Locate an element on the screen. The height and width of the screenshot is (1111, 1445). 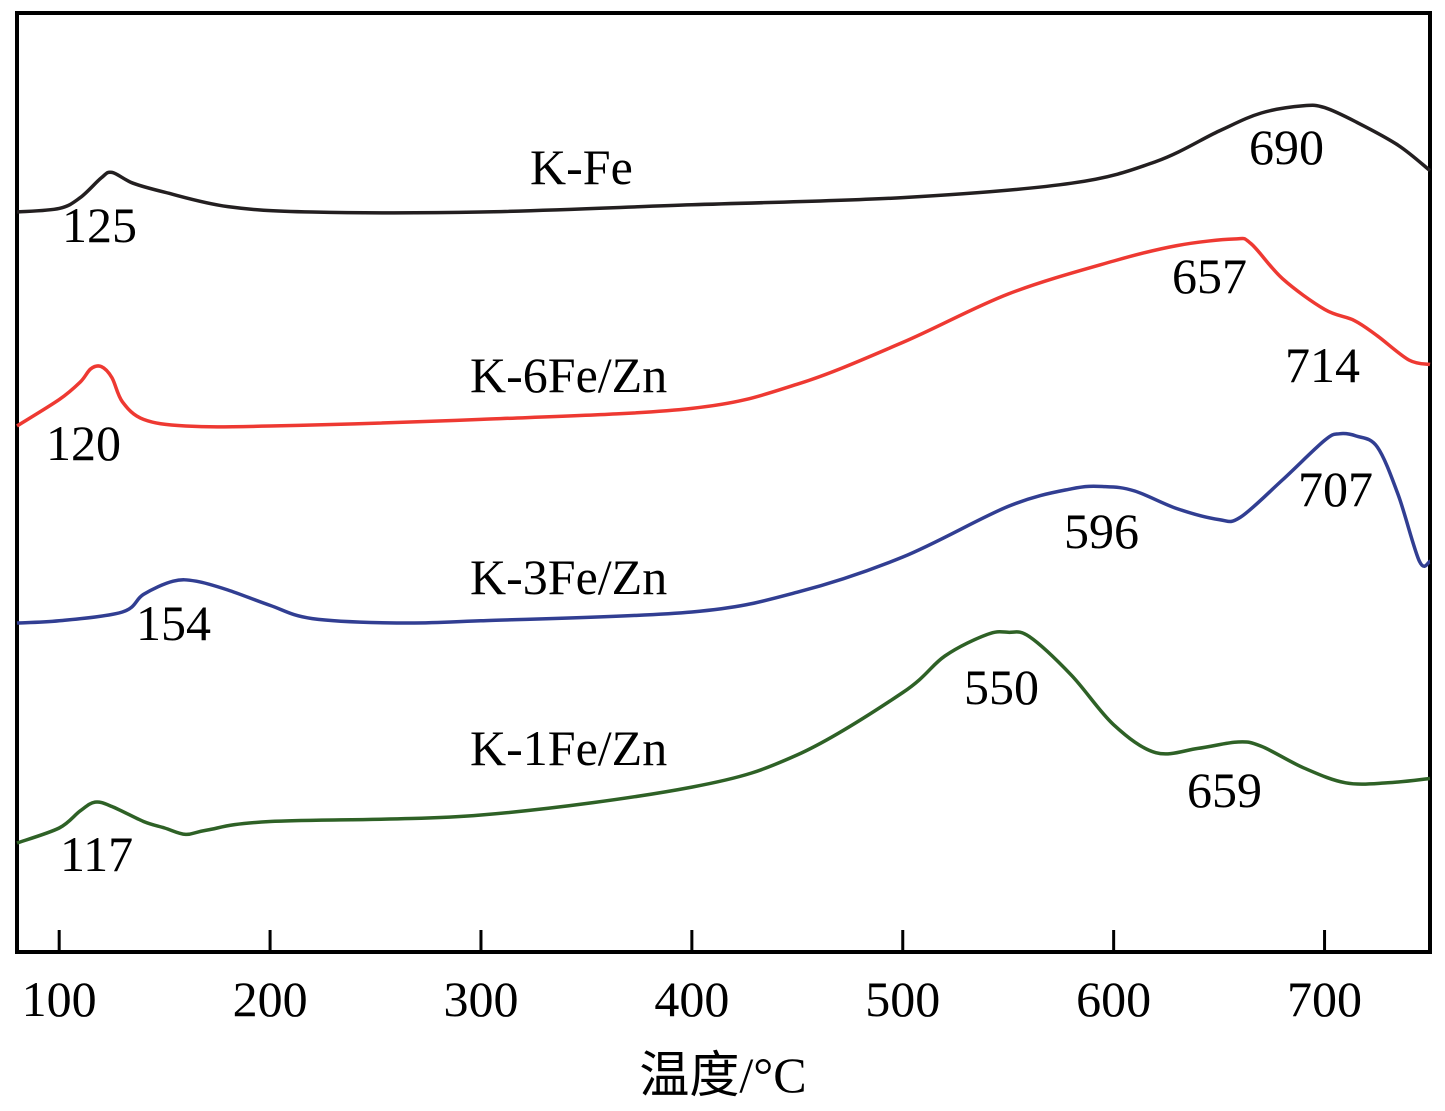
x-tick-label-300: 300 is located at coordinates (480, 999).